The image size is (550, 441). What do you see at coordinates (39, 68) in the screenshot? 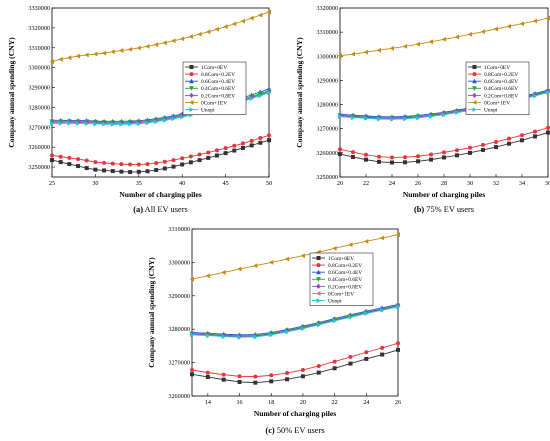
I see `y-tick-label: 3300000` at bounding box center [39, 68].